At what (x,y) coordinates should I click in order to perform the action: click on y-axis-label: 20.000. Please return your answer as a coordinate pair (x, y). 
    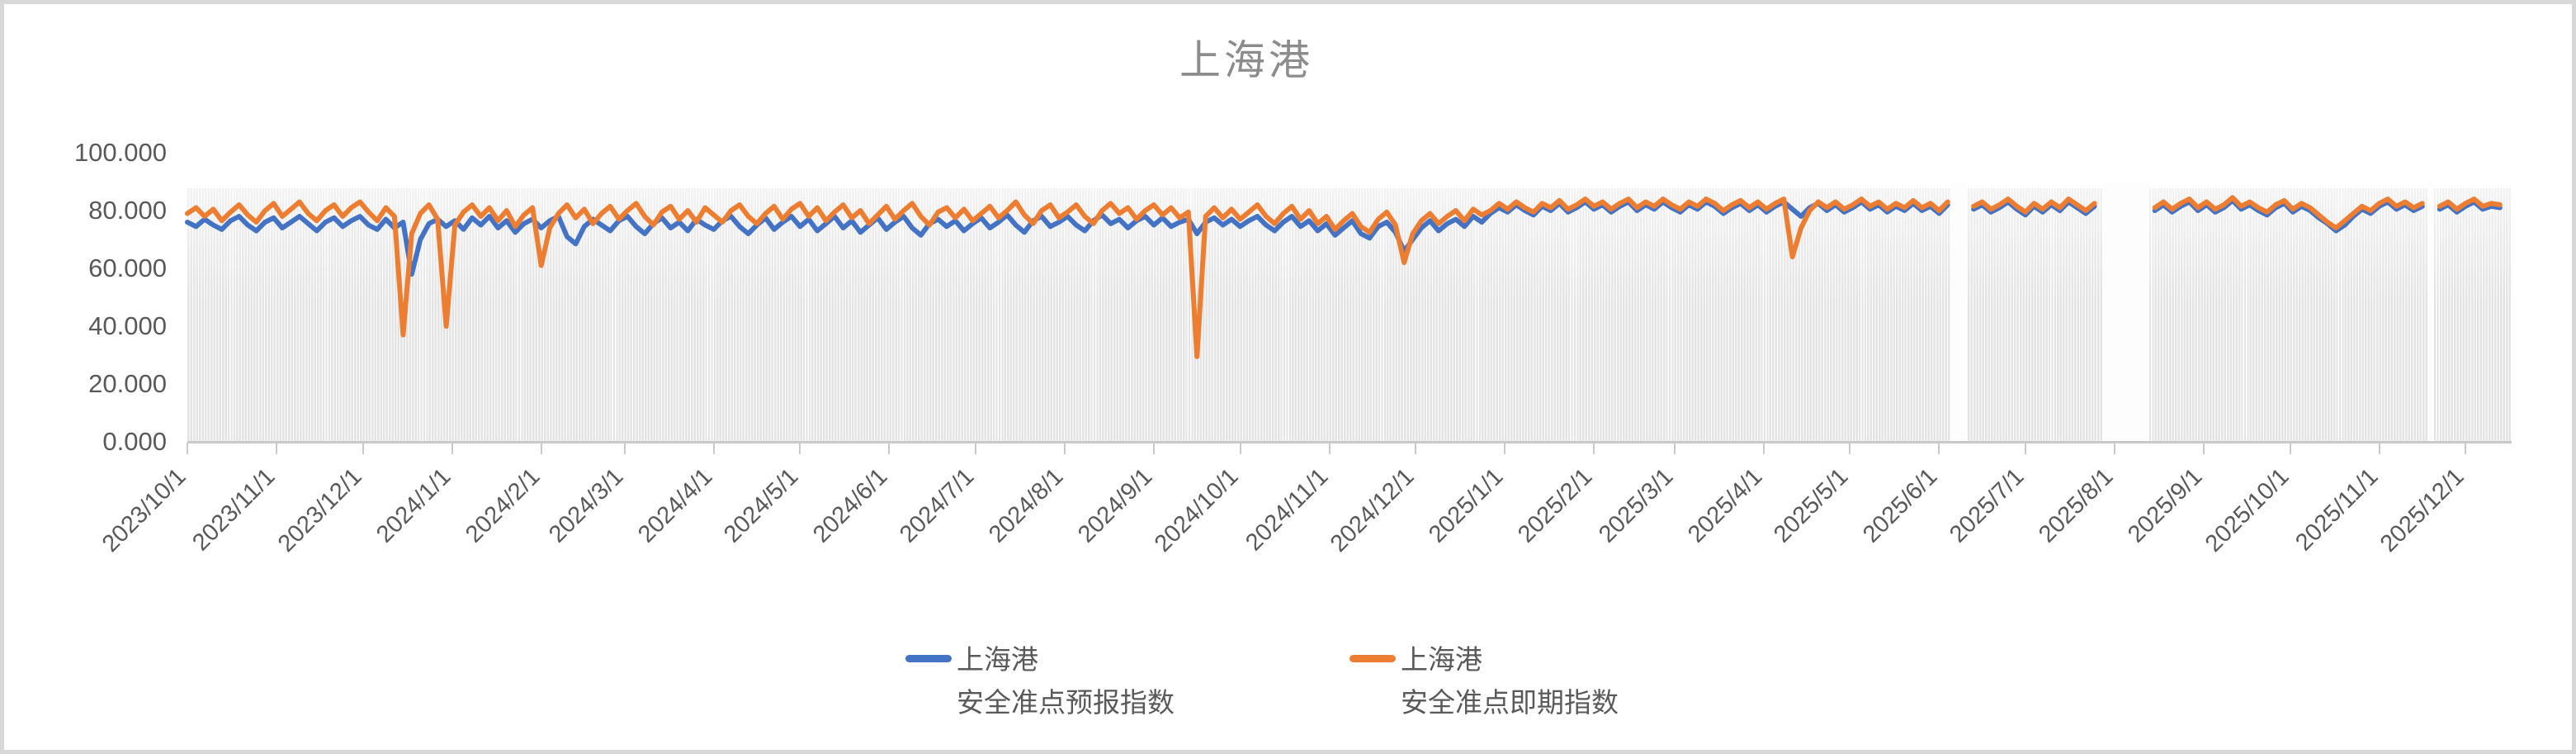
    Looking at the image, I should click on (127, 383).